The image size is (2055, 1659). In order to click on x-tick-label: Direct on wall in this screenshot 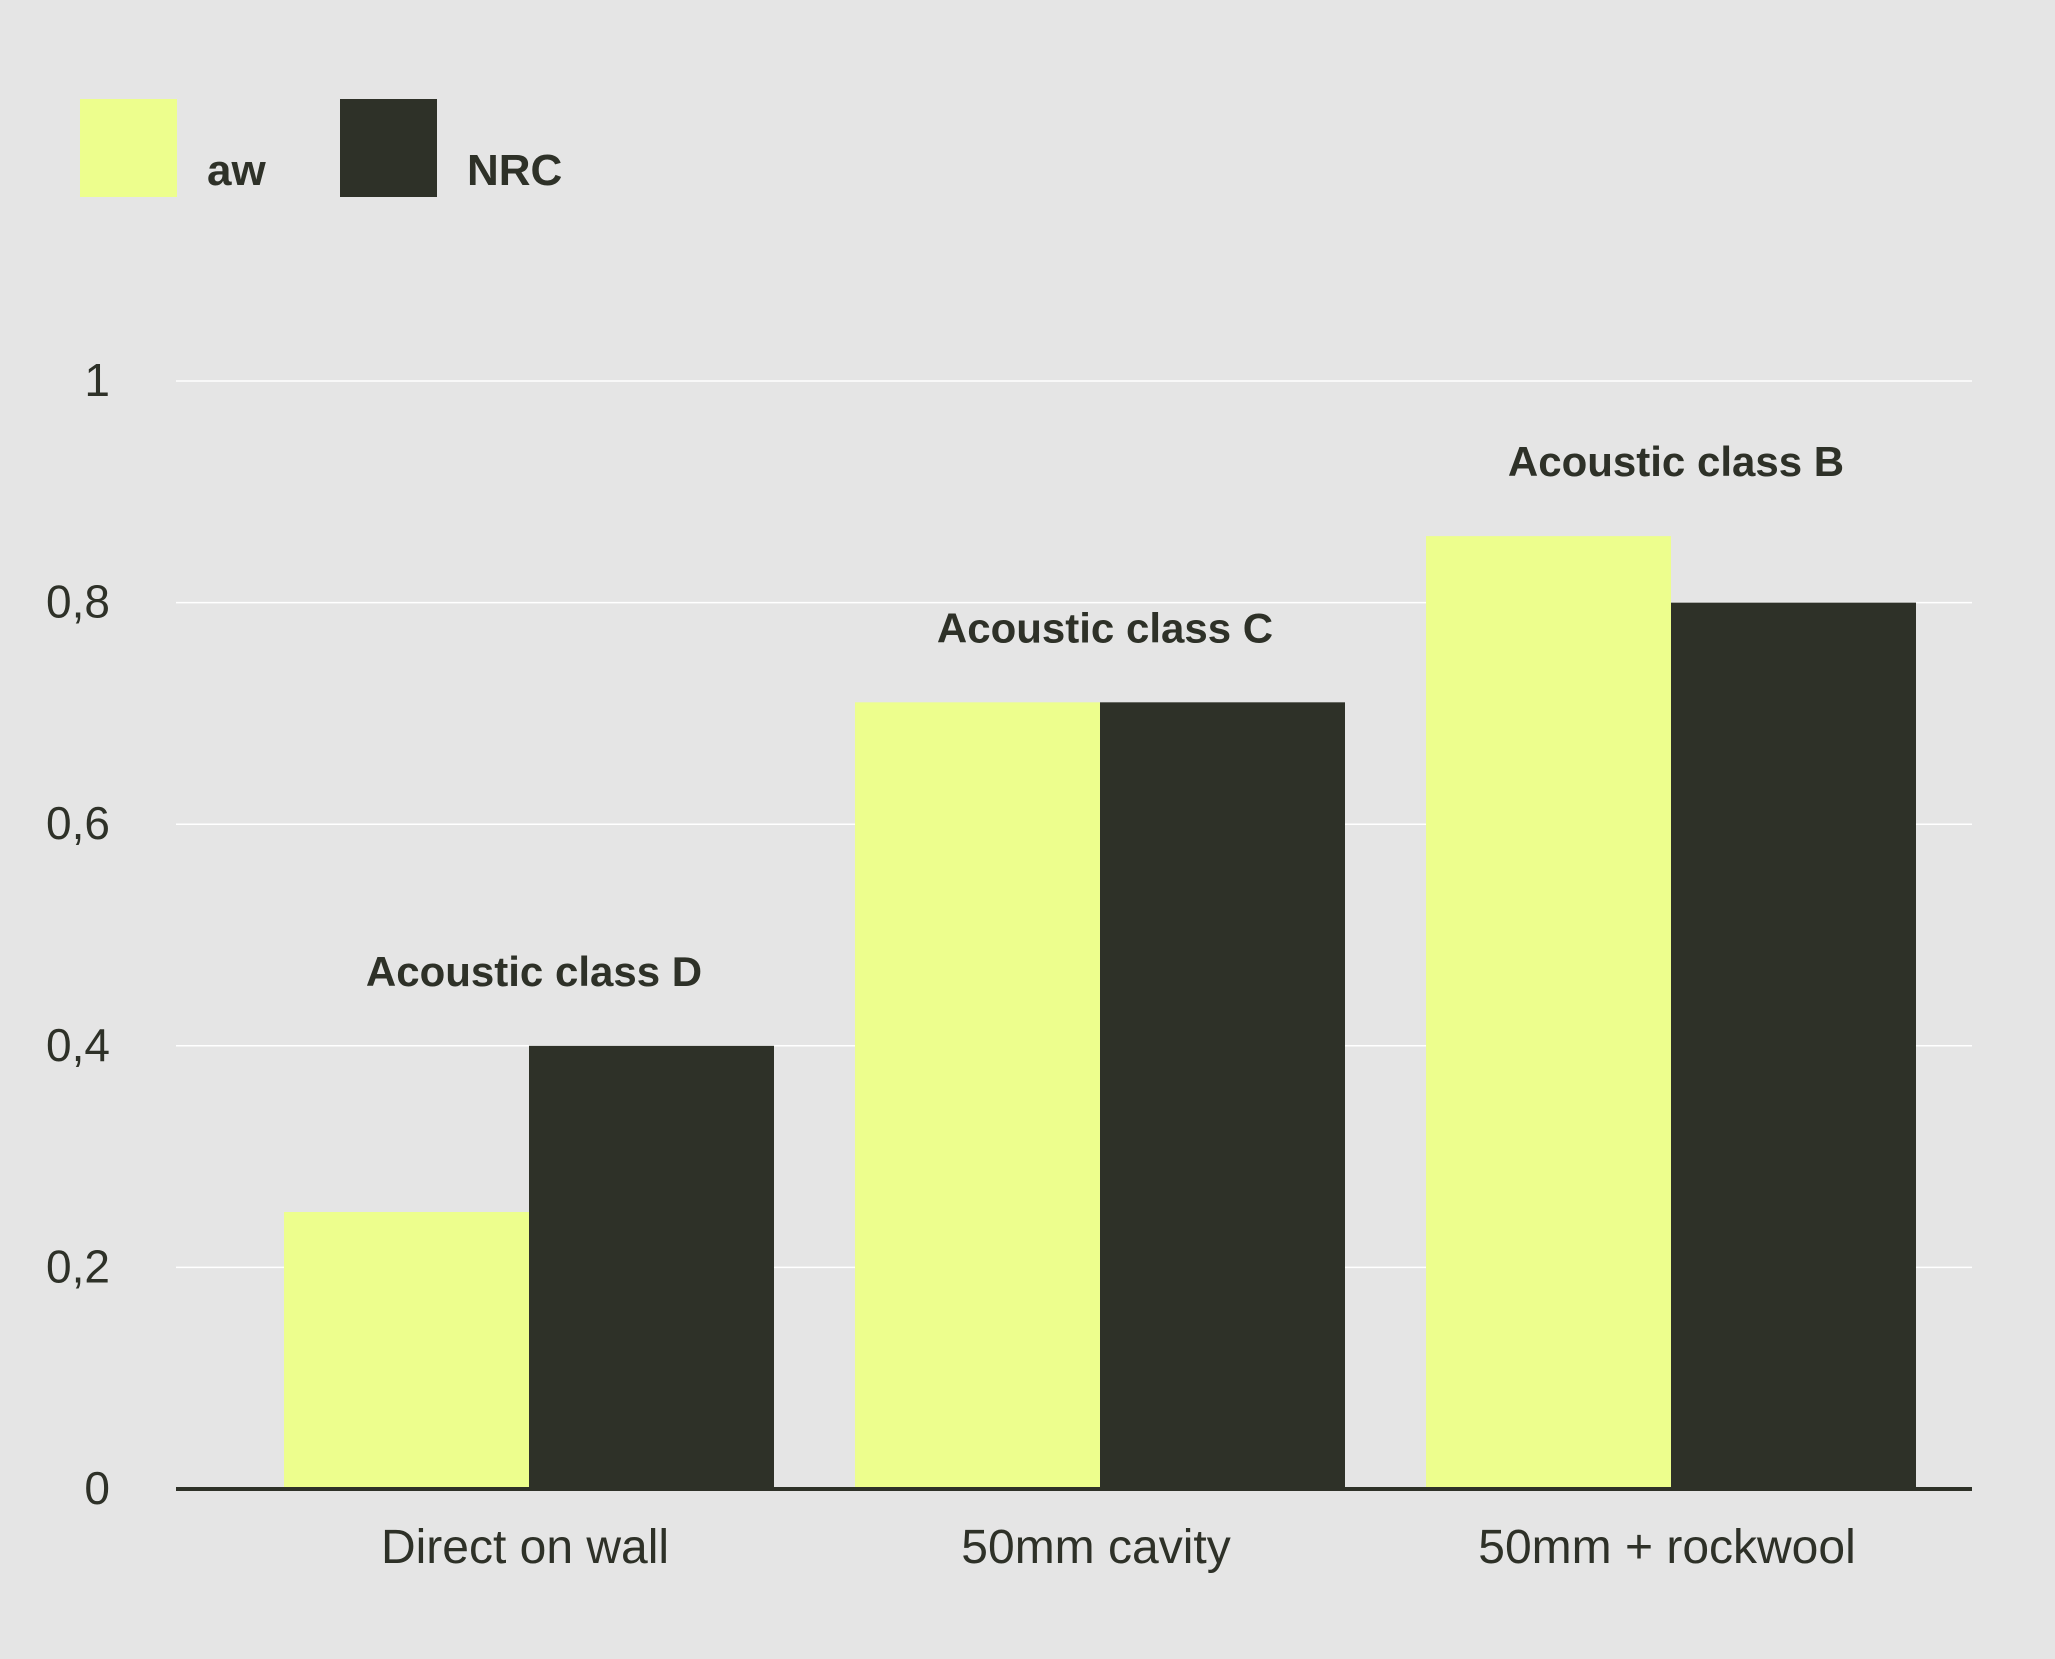, I will do `click(525, 1547)`.